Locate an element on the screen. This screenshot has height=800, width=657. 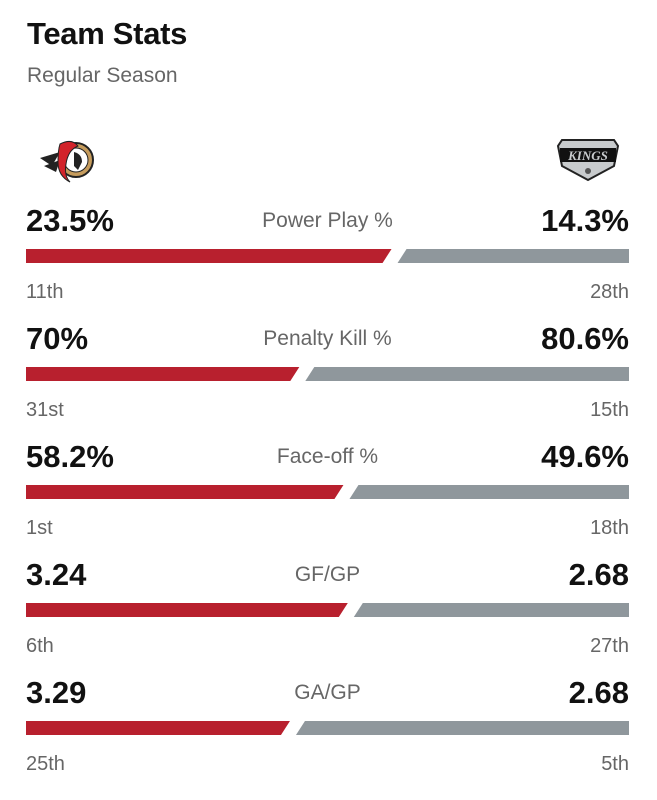
right-team-rank: 27th is located at coordinates (609, 646).